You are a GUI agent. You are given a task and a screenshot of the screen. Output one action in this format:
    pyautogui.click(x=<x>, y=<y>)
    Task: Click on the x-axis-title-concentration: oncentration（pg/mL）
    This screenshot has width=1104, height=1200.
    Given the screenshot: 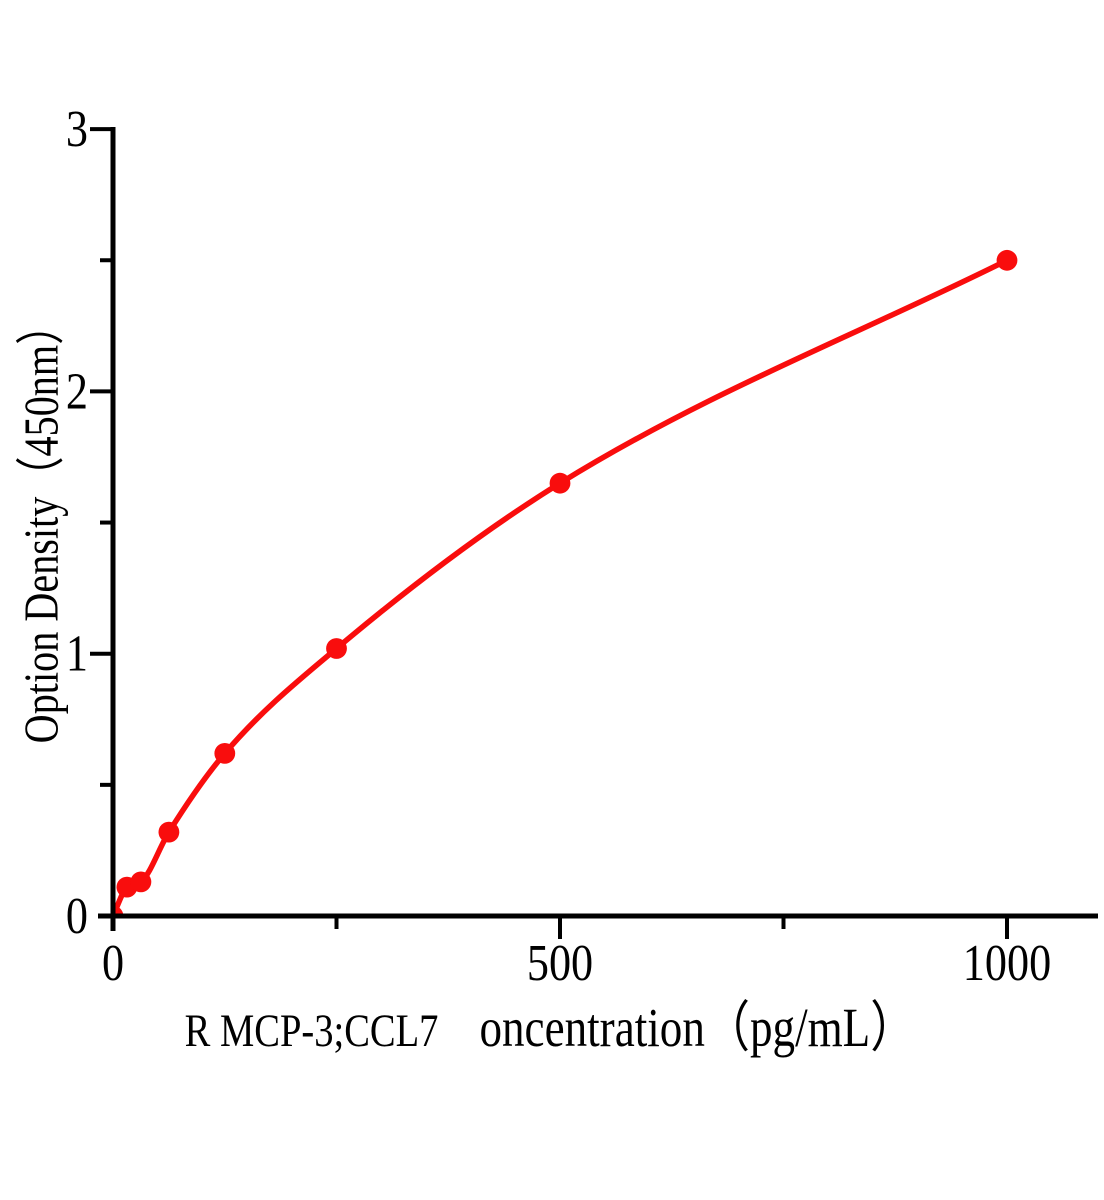 What is the action you would take?
    pyautogui.click(x=697, y=1027)
    